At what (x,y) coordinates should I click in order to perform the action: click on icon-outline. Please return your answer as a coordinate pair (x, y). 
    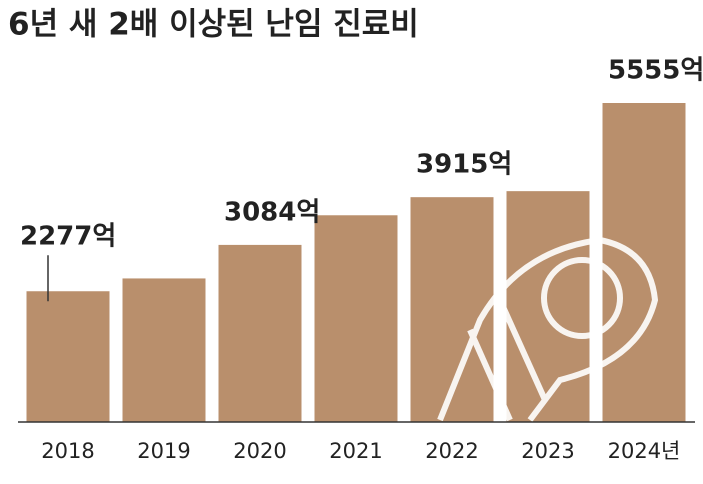
    Looking at the image, I should click on (548, 329).